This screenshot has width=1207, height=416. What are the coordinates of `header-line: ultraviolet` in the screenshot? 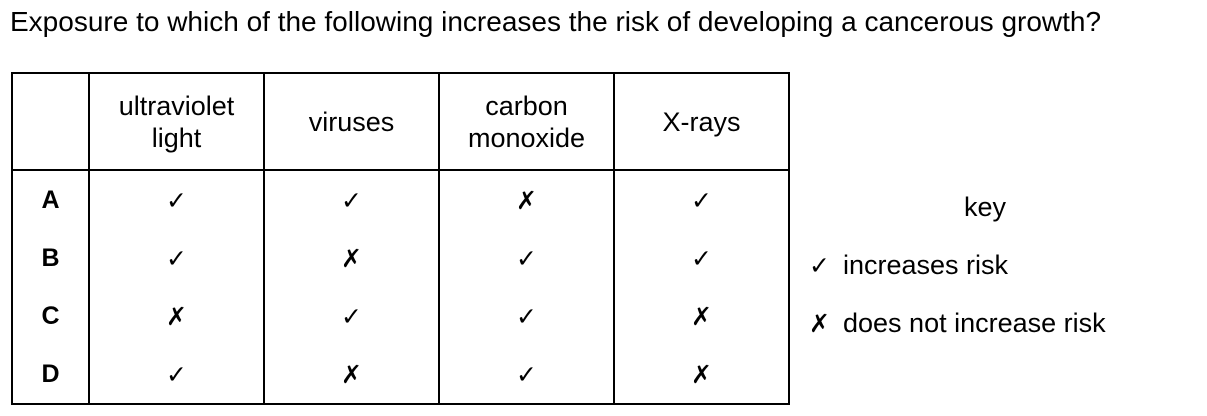 It's located at (176, 105).